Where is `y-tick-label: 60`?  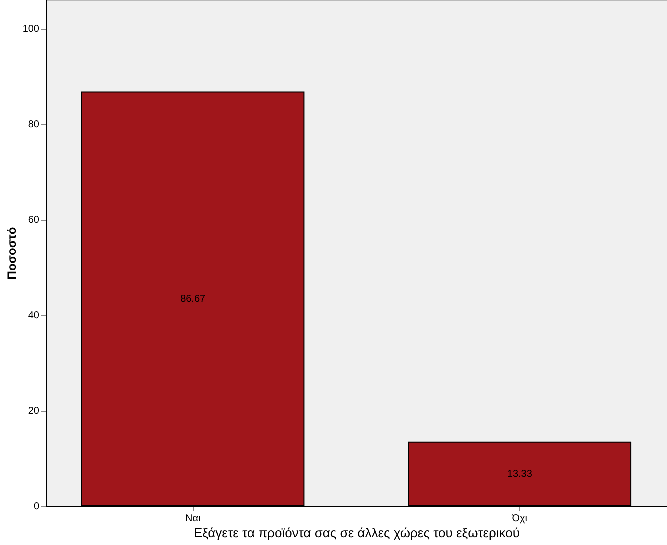
y-tick-label: 60 is located at coordinates (34, 220).